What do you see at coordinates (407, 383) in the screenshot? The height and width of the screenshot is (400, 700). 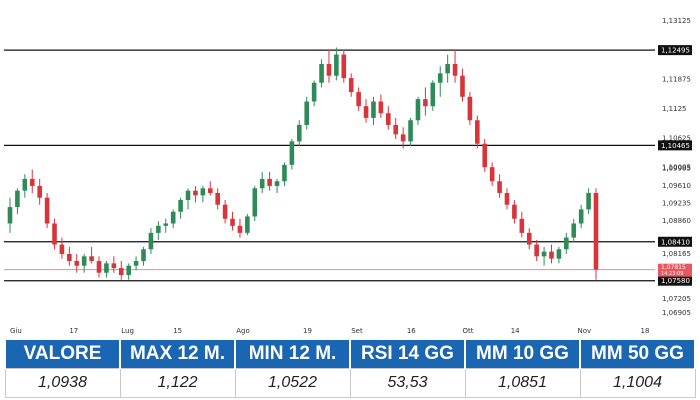 I see `value-rsi-14gg: 53,53` at bounding box center [407, 383].